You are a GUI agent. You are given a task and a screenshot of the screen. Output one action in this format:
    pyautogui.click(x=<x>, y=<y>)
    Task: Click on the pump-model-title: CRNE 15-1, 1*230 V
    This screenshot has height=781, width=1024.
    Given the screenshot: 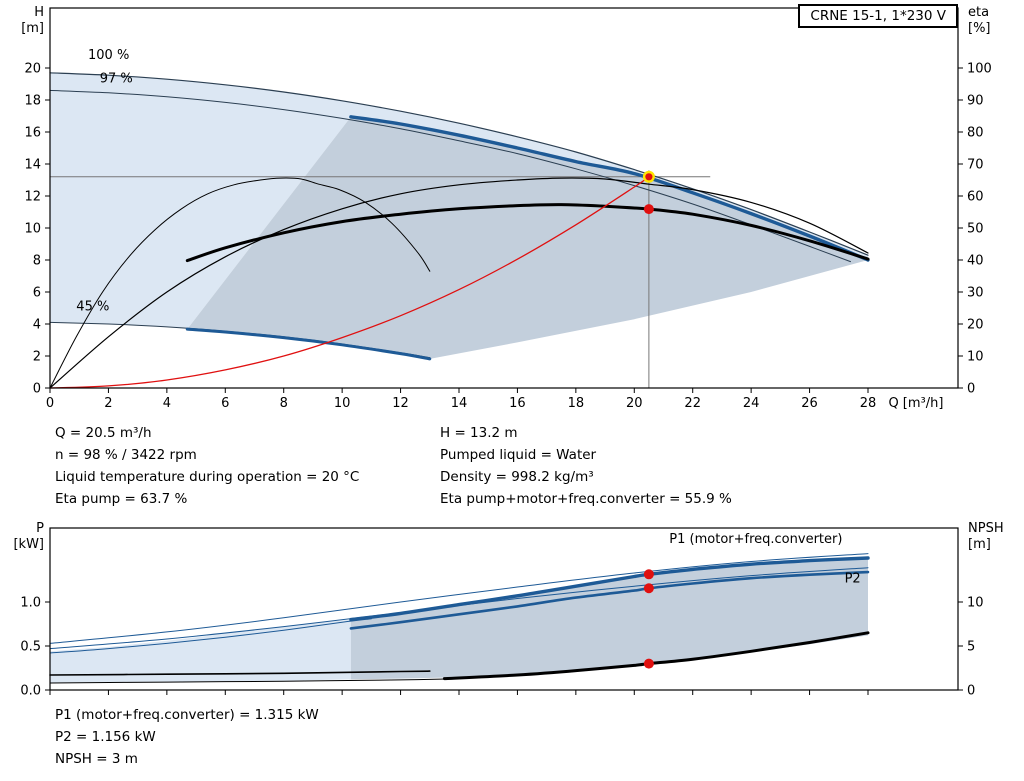 What is the action you would take?
    pyautogui.click(x=878, y=16)
    